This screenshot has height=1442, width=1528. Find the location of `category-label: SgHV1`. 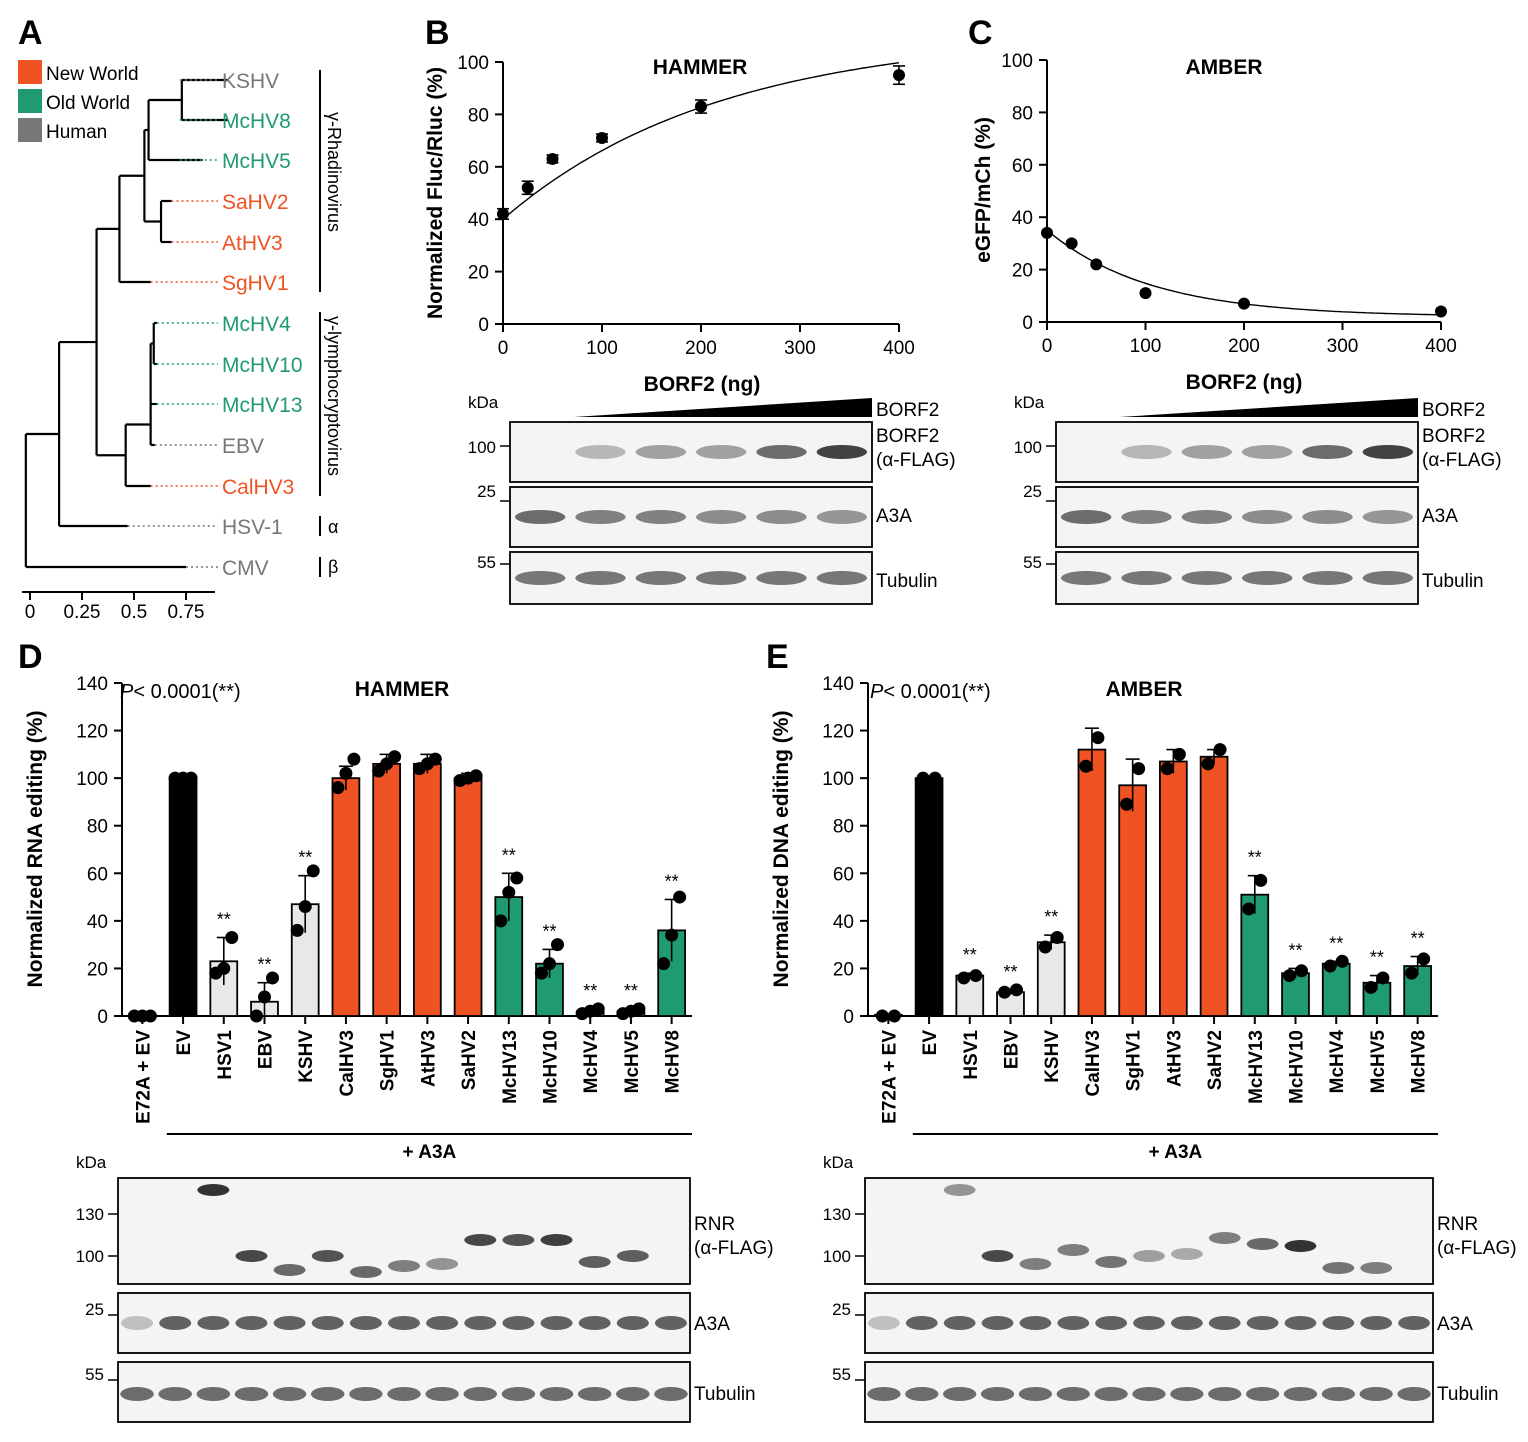

category-label: SgHV1 is located at coordinates (388, 1061).